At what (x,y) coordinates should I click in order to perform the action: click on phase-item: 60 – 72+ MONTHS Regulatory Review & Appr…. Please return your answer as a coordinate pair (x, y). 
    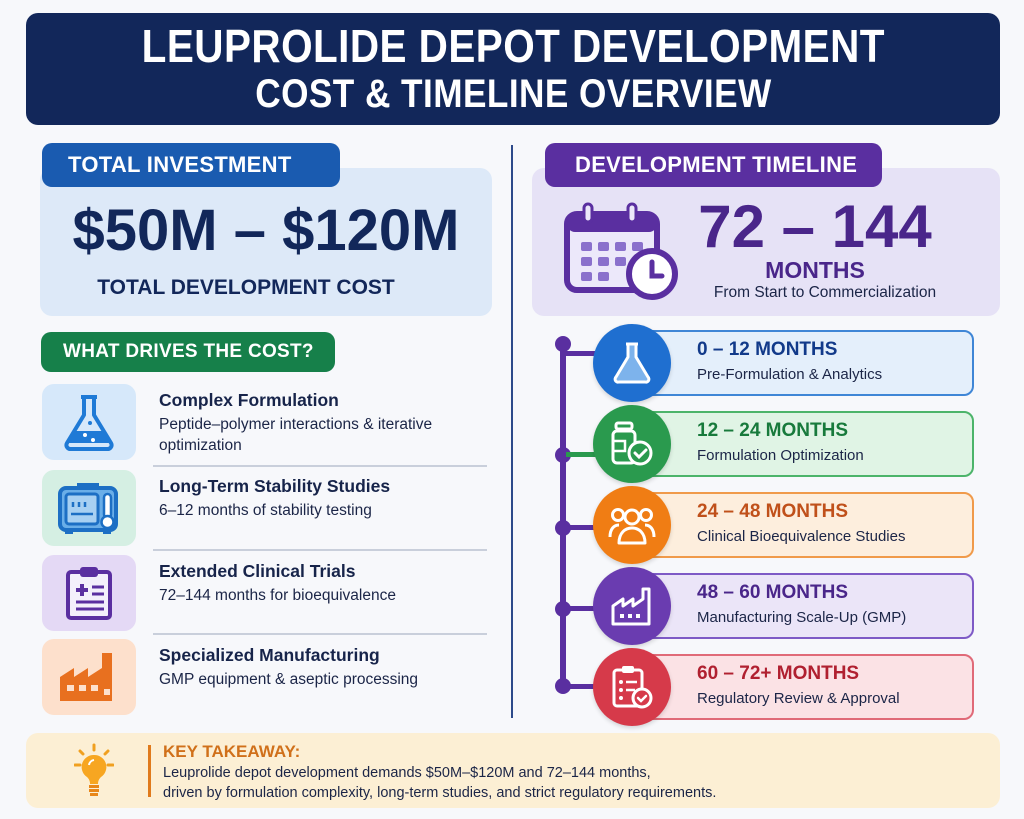
    Looking at the image, I should click on (764, 687).